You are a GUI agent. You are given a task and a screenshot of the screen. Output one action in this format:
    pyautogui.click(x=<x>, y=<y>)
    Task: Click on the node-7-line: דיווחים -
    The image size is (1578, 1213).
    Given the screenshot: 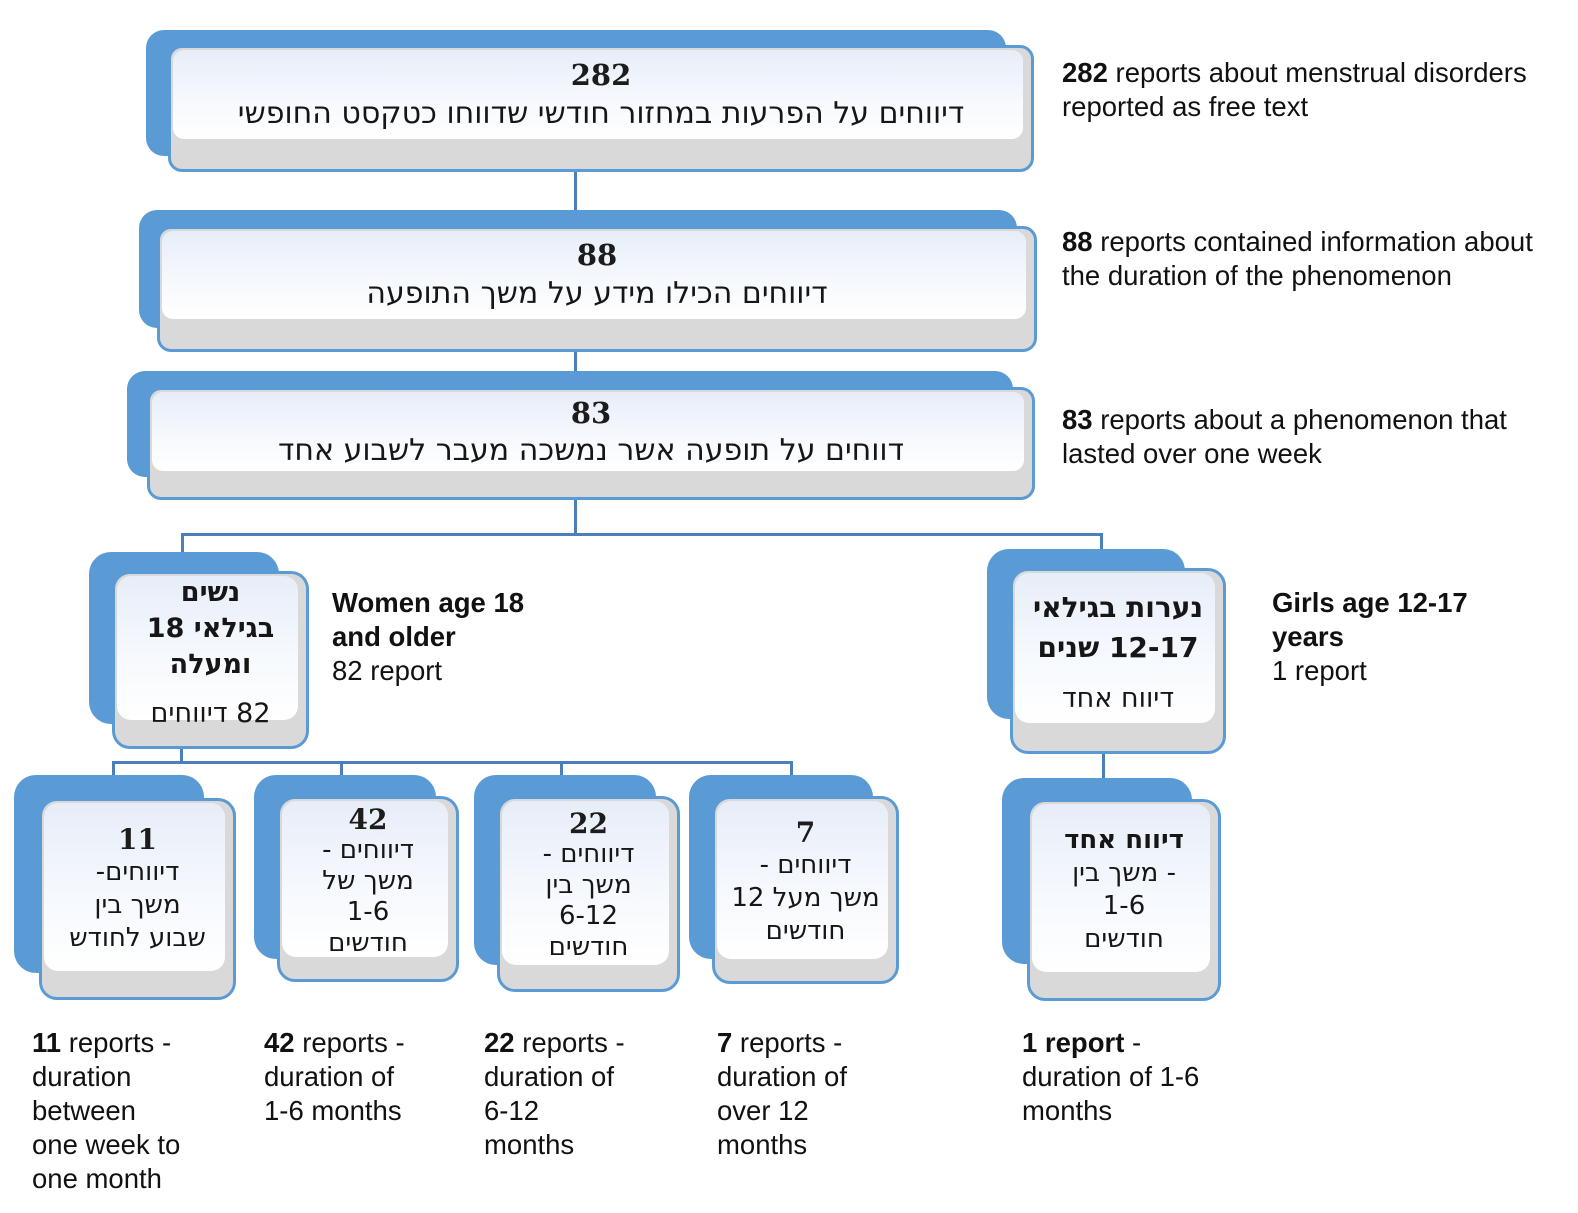 What is the action you would take?
    pyautogui.click(x=805, y=865)
    